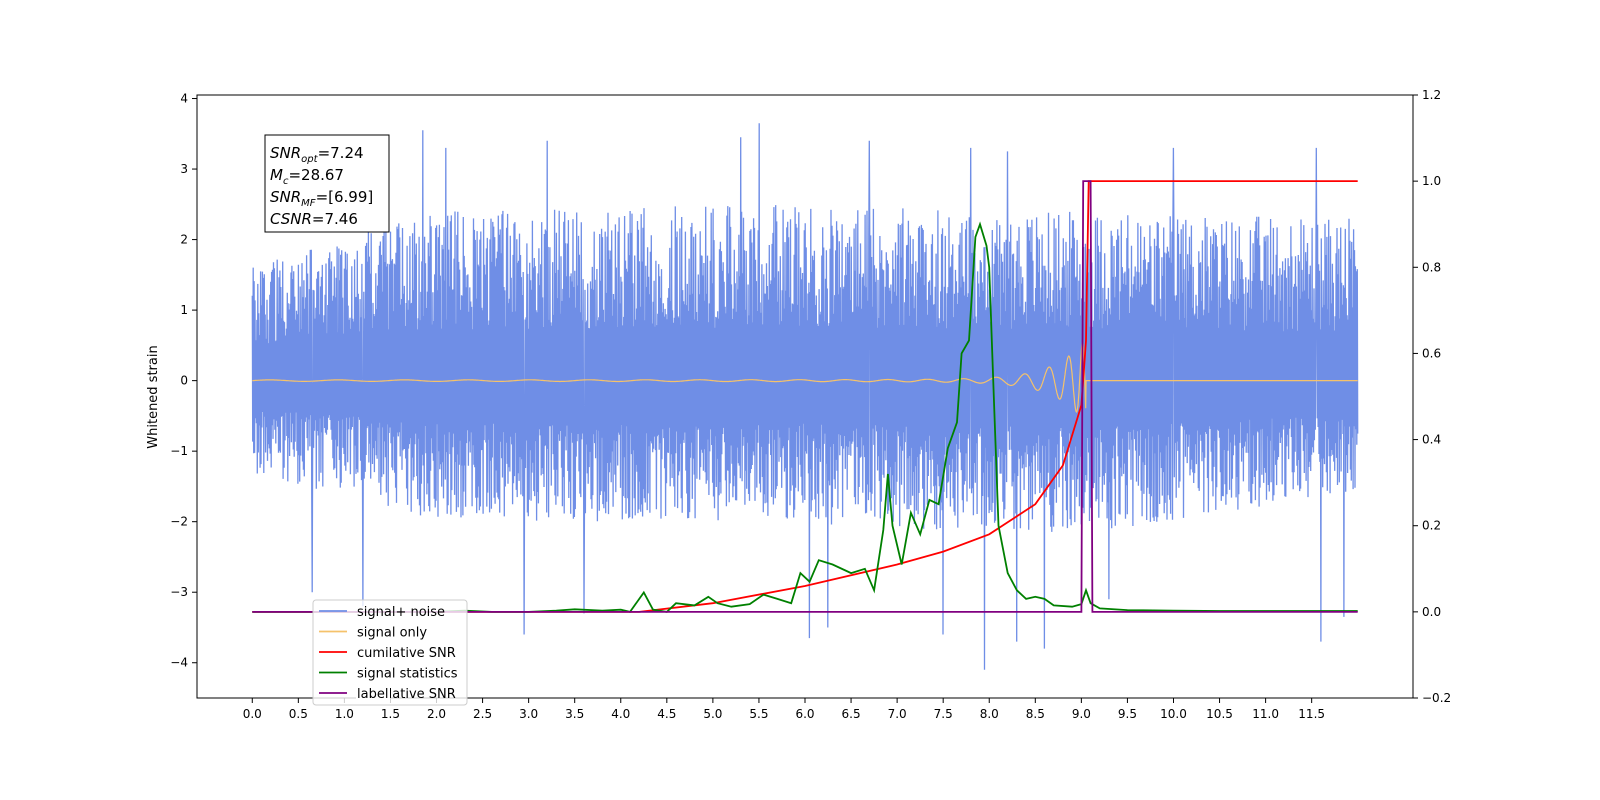 The height and width of the screenshot is (800, 1600). I want to click on x-tick-label: 5.5, so click(758, 714).